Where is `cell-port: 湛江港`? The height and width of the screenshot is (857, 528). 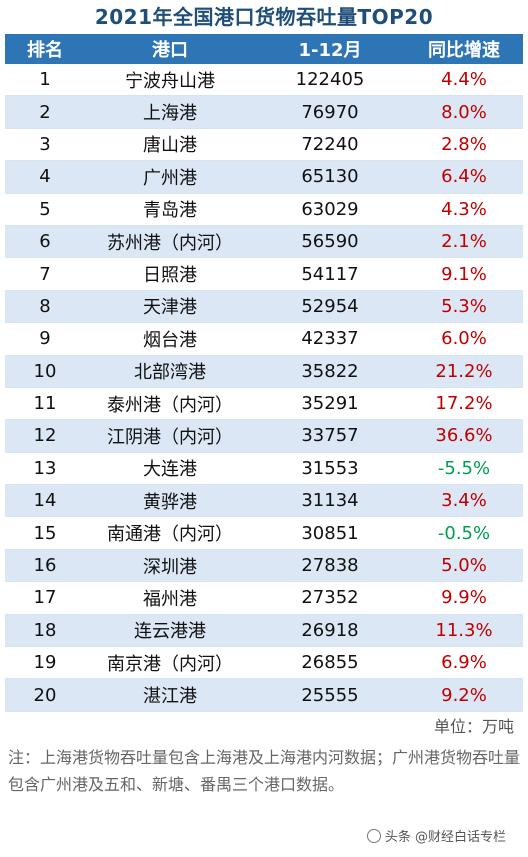 cell-port: 湛江港 is located at coordinates (170, 697).